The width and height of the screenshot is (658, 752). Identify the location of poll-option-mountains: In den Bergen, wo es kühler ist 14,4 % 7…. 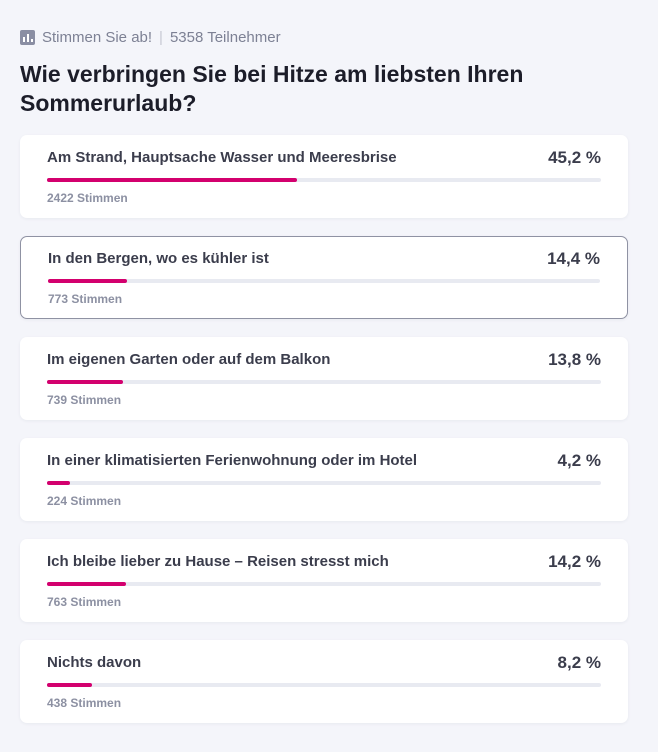
(324, 277).